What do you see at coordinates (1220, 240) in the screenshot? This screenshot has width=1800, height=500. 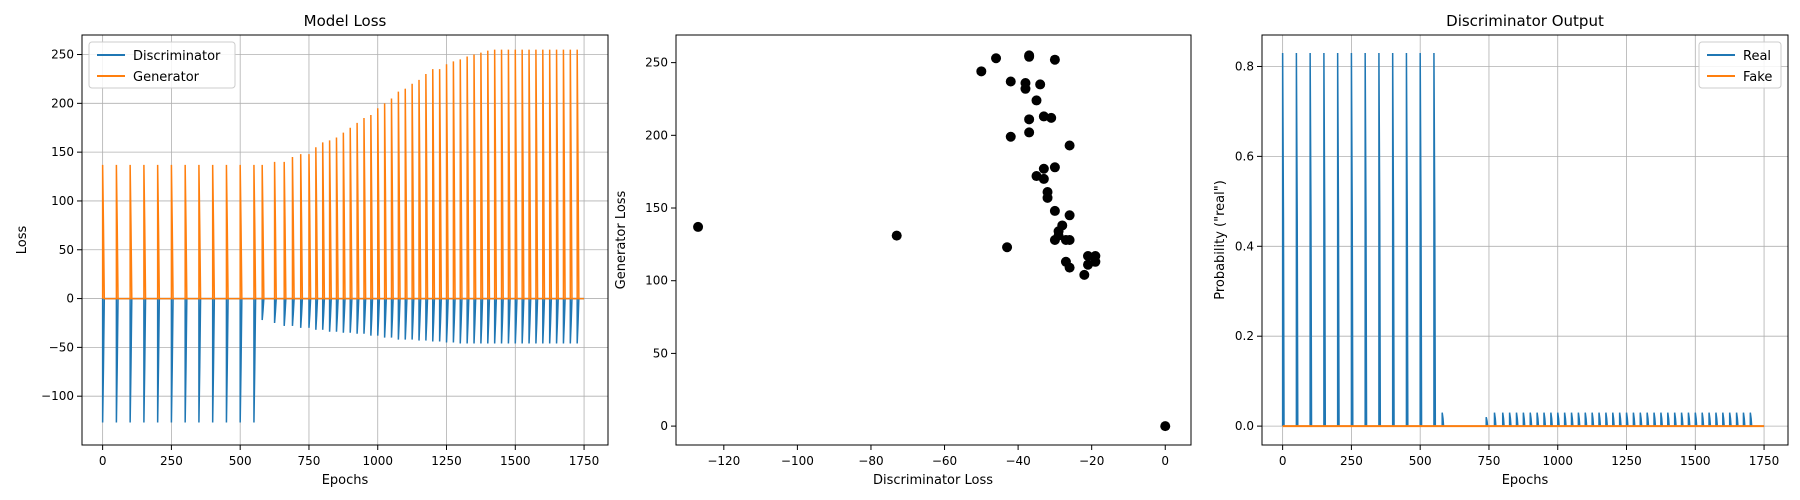 I see `y-axis-label: Probability ("real")` at bounding box center [1220, 240].